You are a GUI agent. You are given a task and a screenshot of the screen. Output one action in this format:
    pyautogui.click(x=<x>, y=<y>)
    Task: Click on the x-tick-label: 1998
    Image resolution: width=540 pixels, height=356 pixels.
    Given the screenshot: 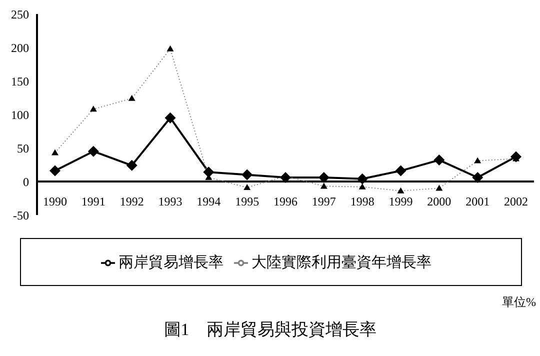 What is the action you would take?
    pyautogui.click(x=362, y=201)
    